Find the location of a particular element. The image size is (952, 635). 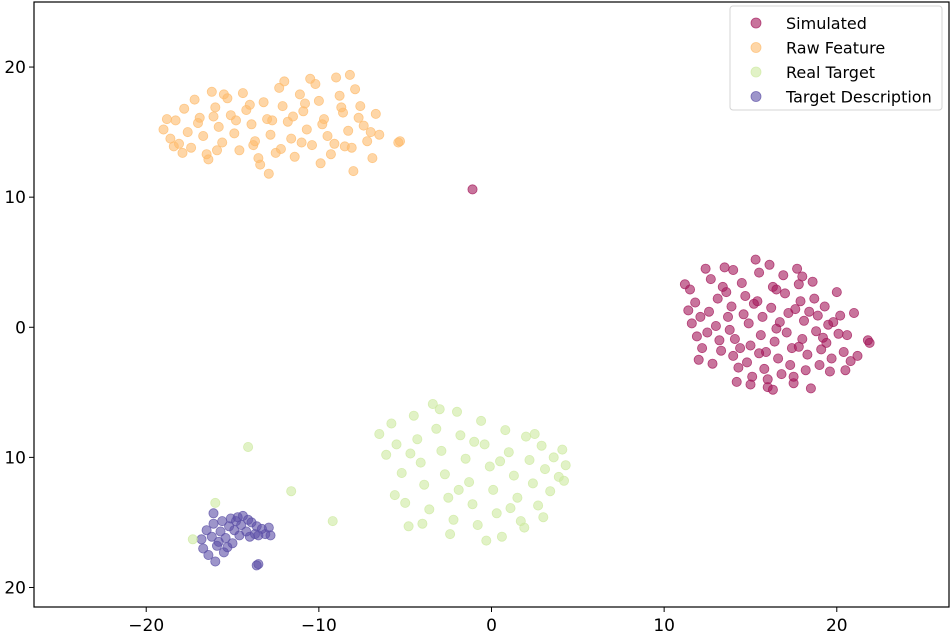

x-tick-label-1: −10 is located at coordinates (319, 625).